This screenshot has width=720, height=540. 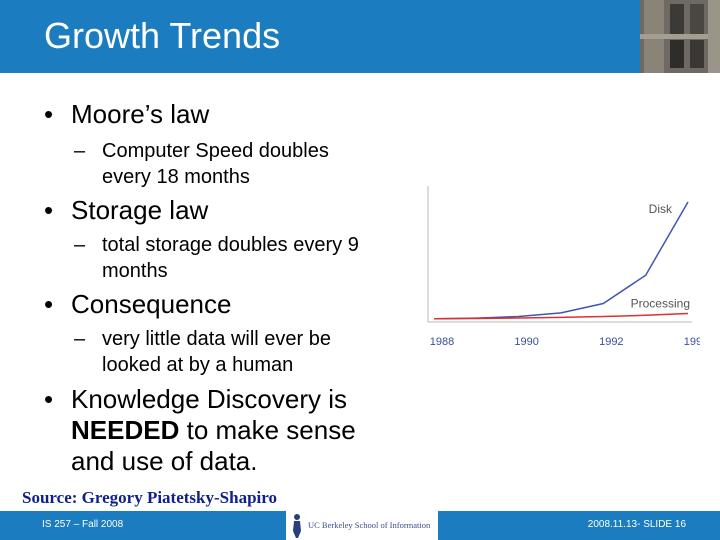 What do you see at coordinates (198, 365) in the screenshot?
I see `sub-bullet-line: looked at by a human` at bounding box center [198, 365].